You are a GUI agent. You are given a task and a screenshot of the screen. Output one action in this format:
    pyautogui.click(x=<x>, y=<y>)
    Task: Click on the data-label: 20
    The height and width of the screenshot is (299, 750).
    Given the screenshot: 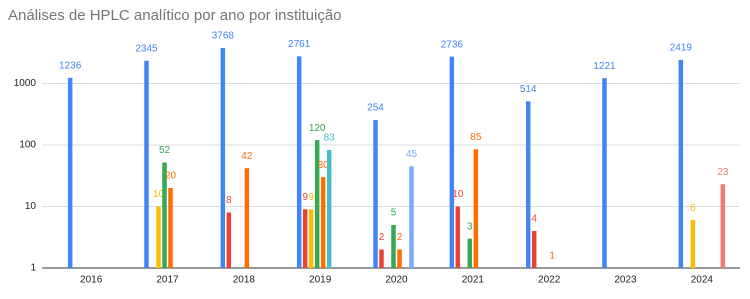 What is the action you would take?
    pyautogui.click(x=171, y=176)
    